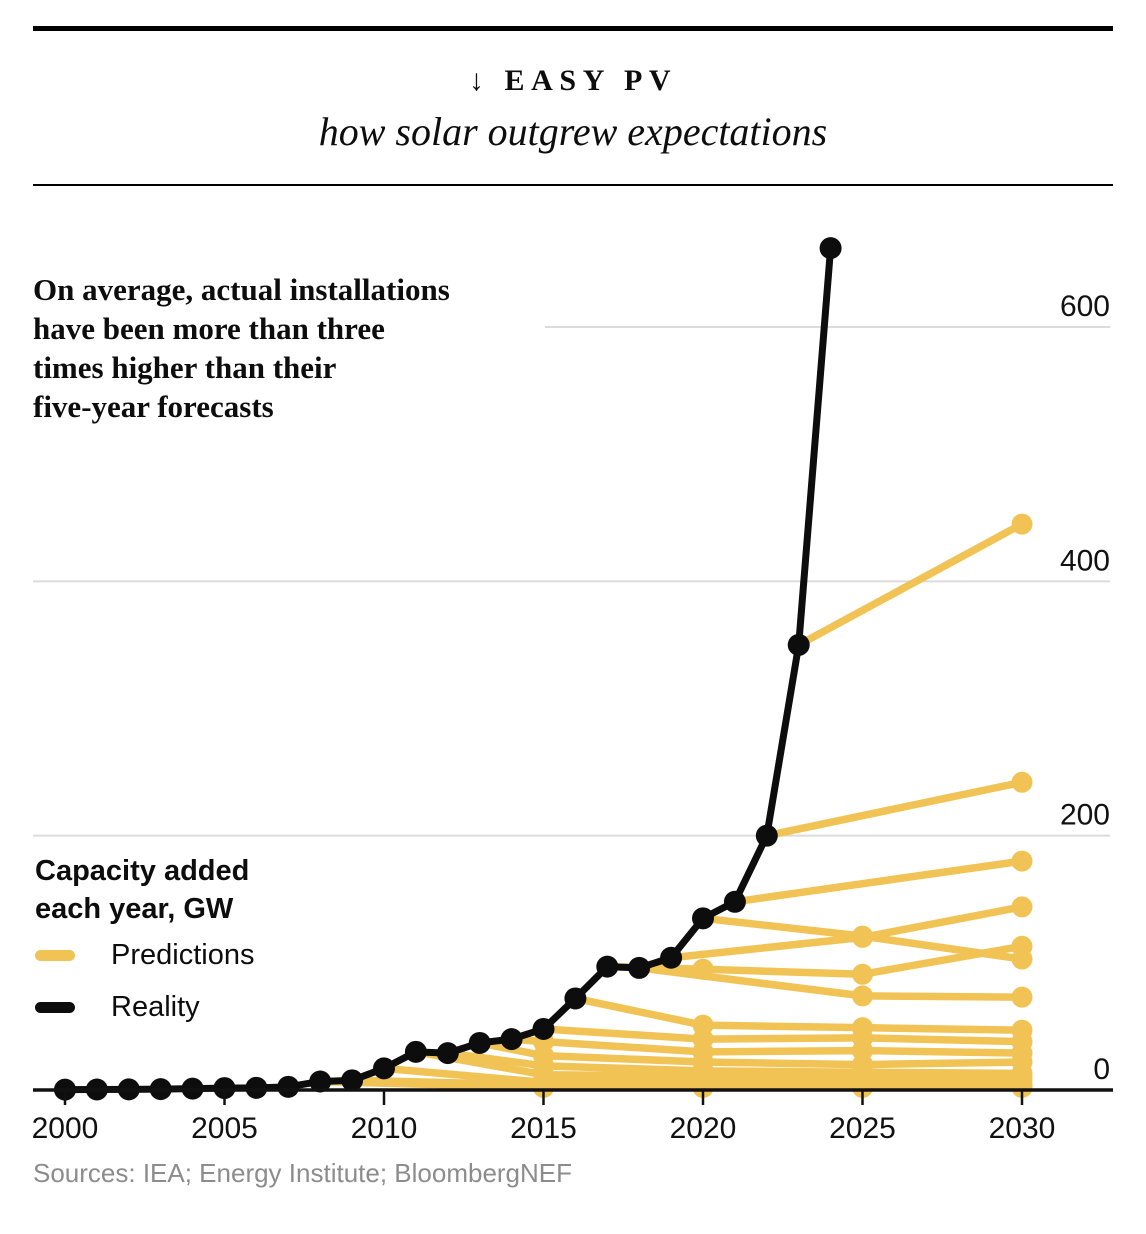 The image size is (1146, 1234). I want to click on x-tick-label-2000: 2000, so click(65, 1128).